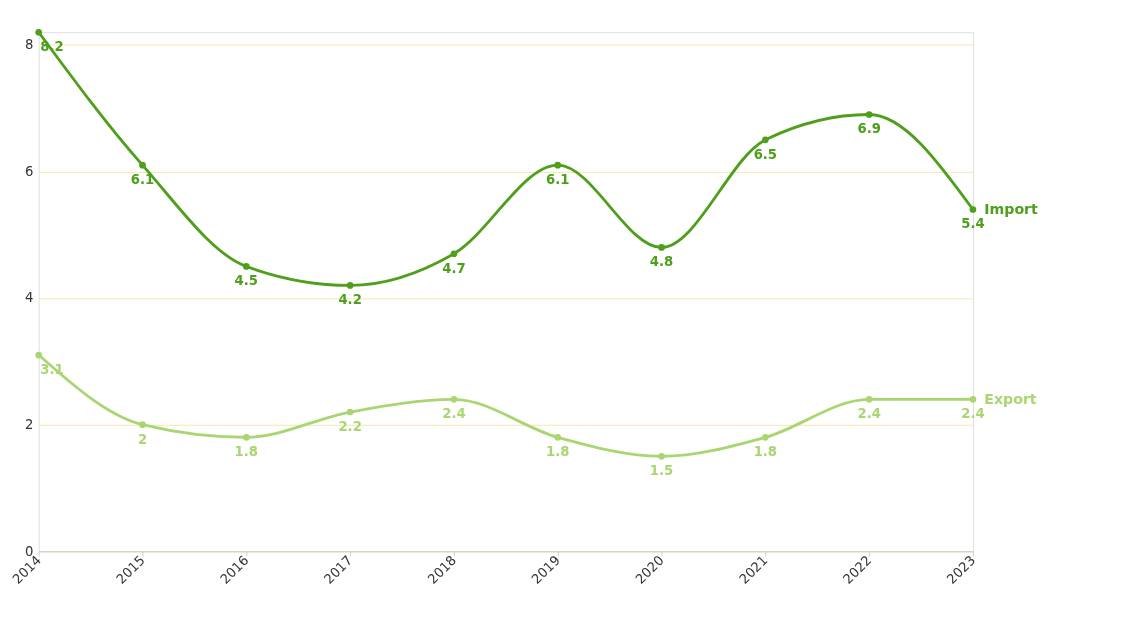 The width and height of the screenshot is (1123, 626). I want to click on y-tick-label: 6, so click(29, 171).